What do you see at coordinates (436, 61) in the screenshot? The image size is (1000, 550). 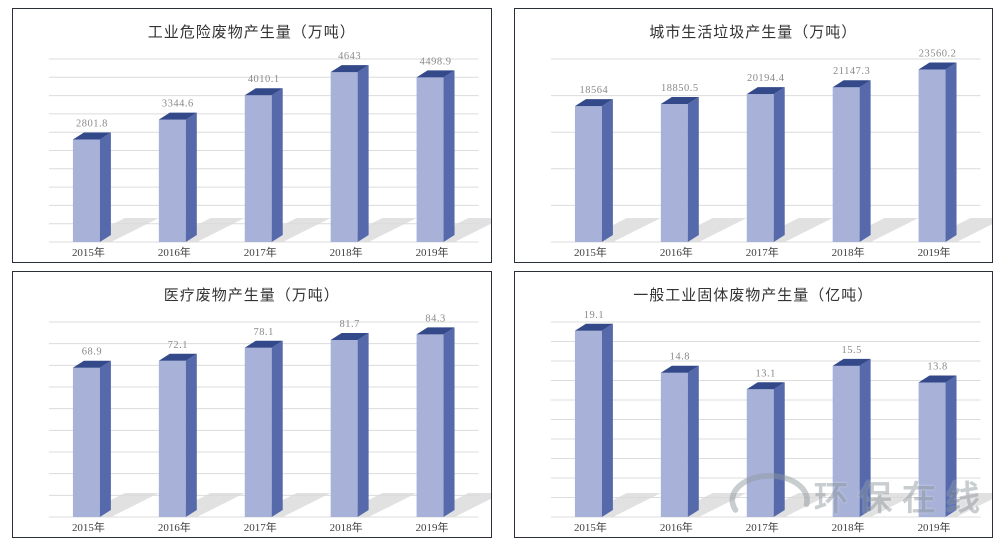 I see `value-label: 4498.9` at bounding box center [436, 61].